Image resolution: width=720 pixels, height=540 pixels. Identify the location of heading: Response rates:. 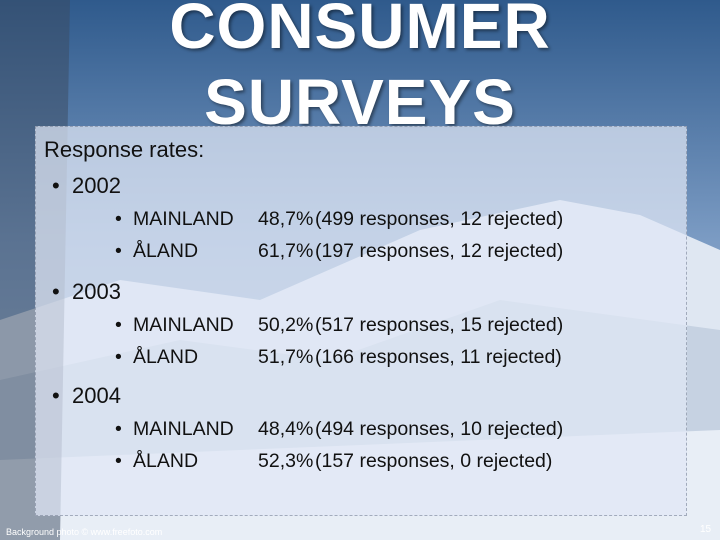
(124, 149).